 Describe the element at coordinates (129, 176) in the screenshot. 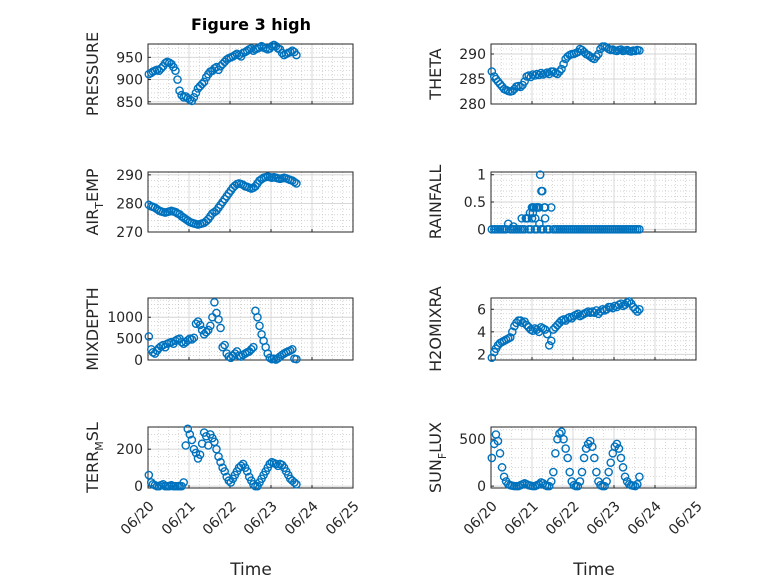

I see `y-tick-label: 290` at that location.